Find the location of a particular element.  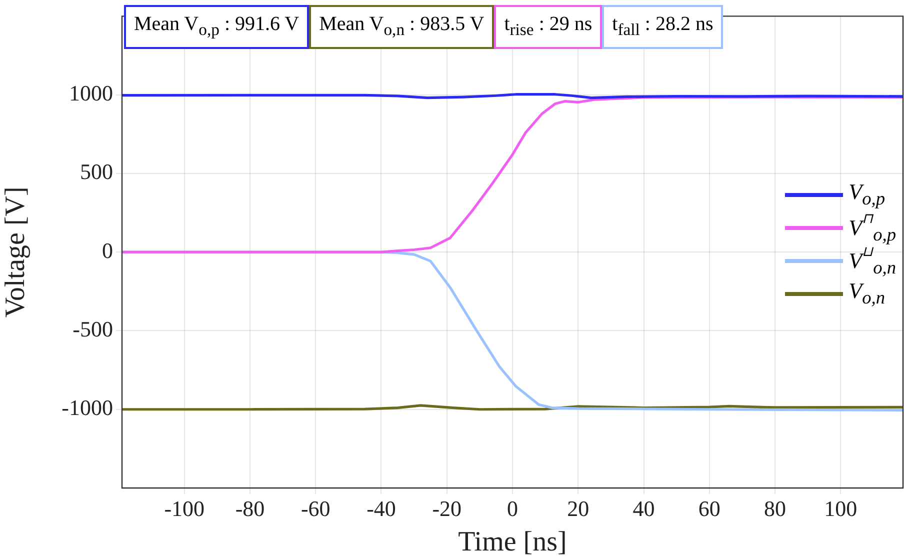

x-tick-label: -100 is located at coordinates (184, 508).